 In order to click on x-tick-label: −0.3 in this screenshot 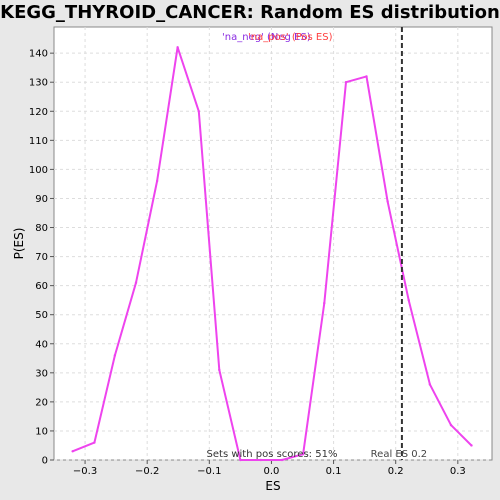, I will do `click(85, 471)`.